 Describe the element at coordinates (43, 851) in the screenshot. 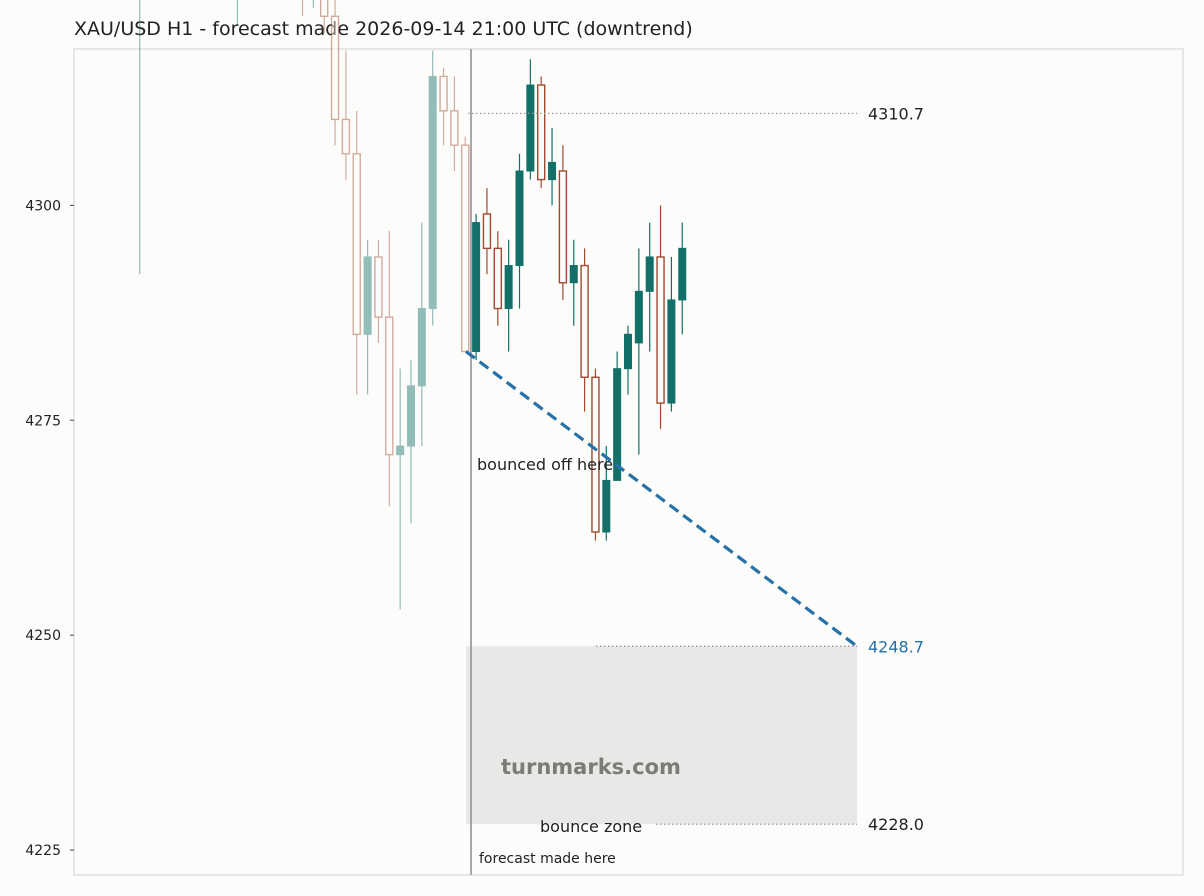

I see `y-tick-label: 4225` at that location.